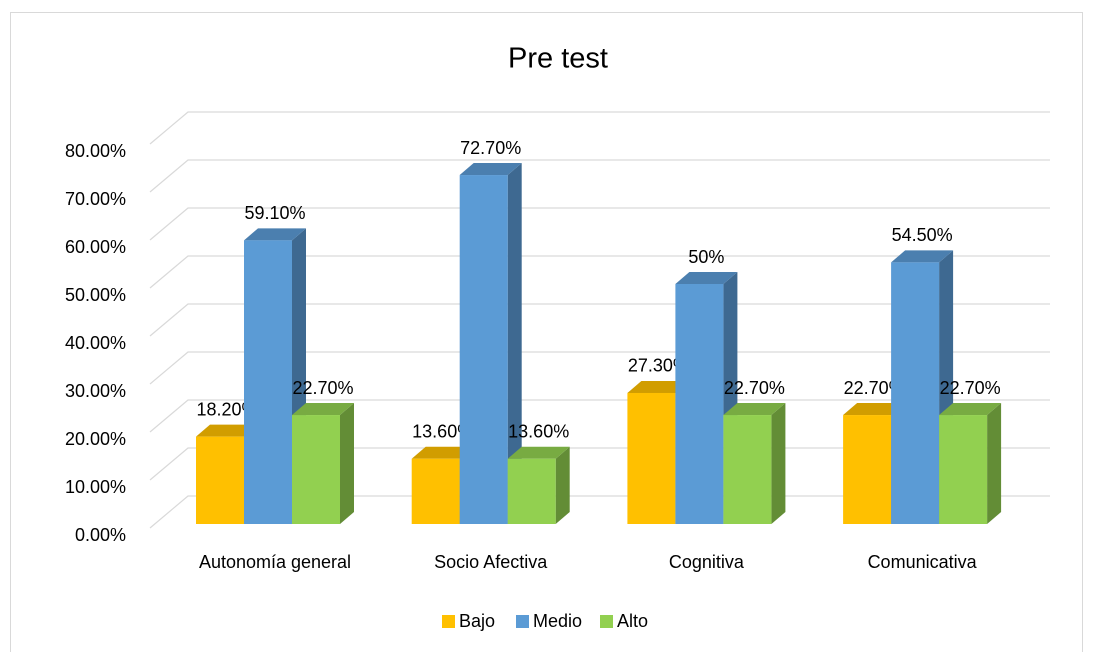 This screenshot has width=1094, height=652. Describe the element at coordinates (632, 621) in the screenshot. I see `legend-label: Alto` at that location.